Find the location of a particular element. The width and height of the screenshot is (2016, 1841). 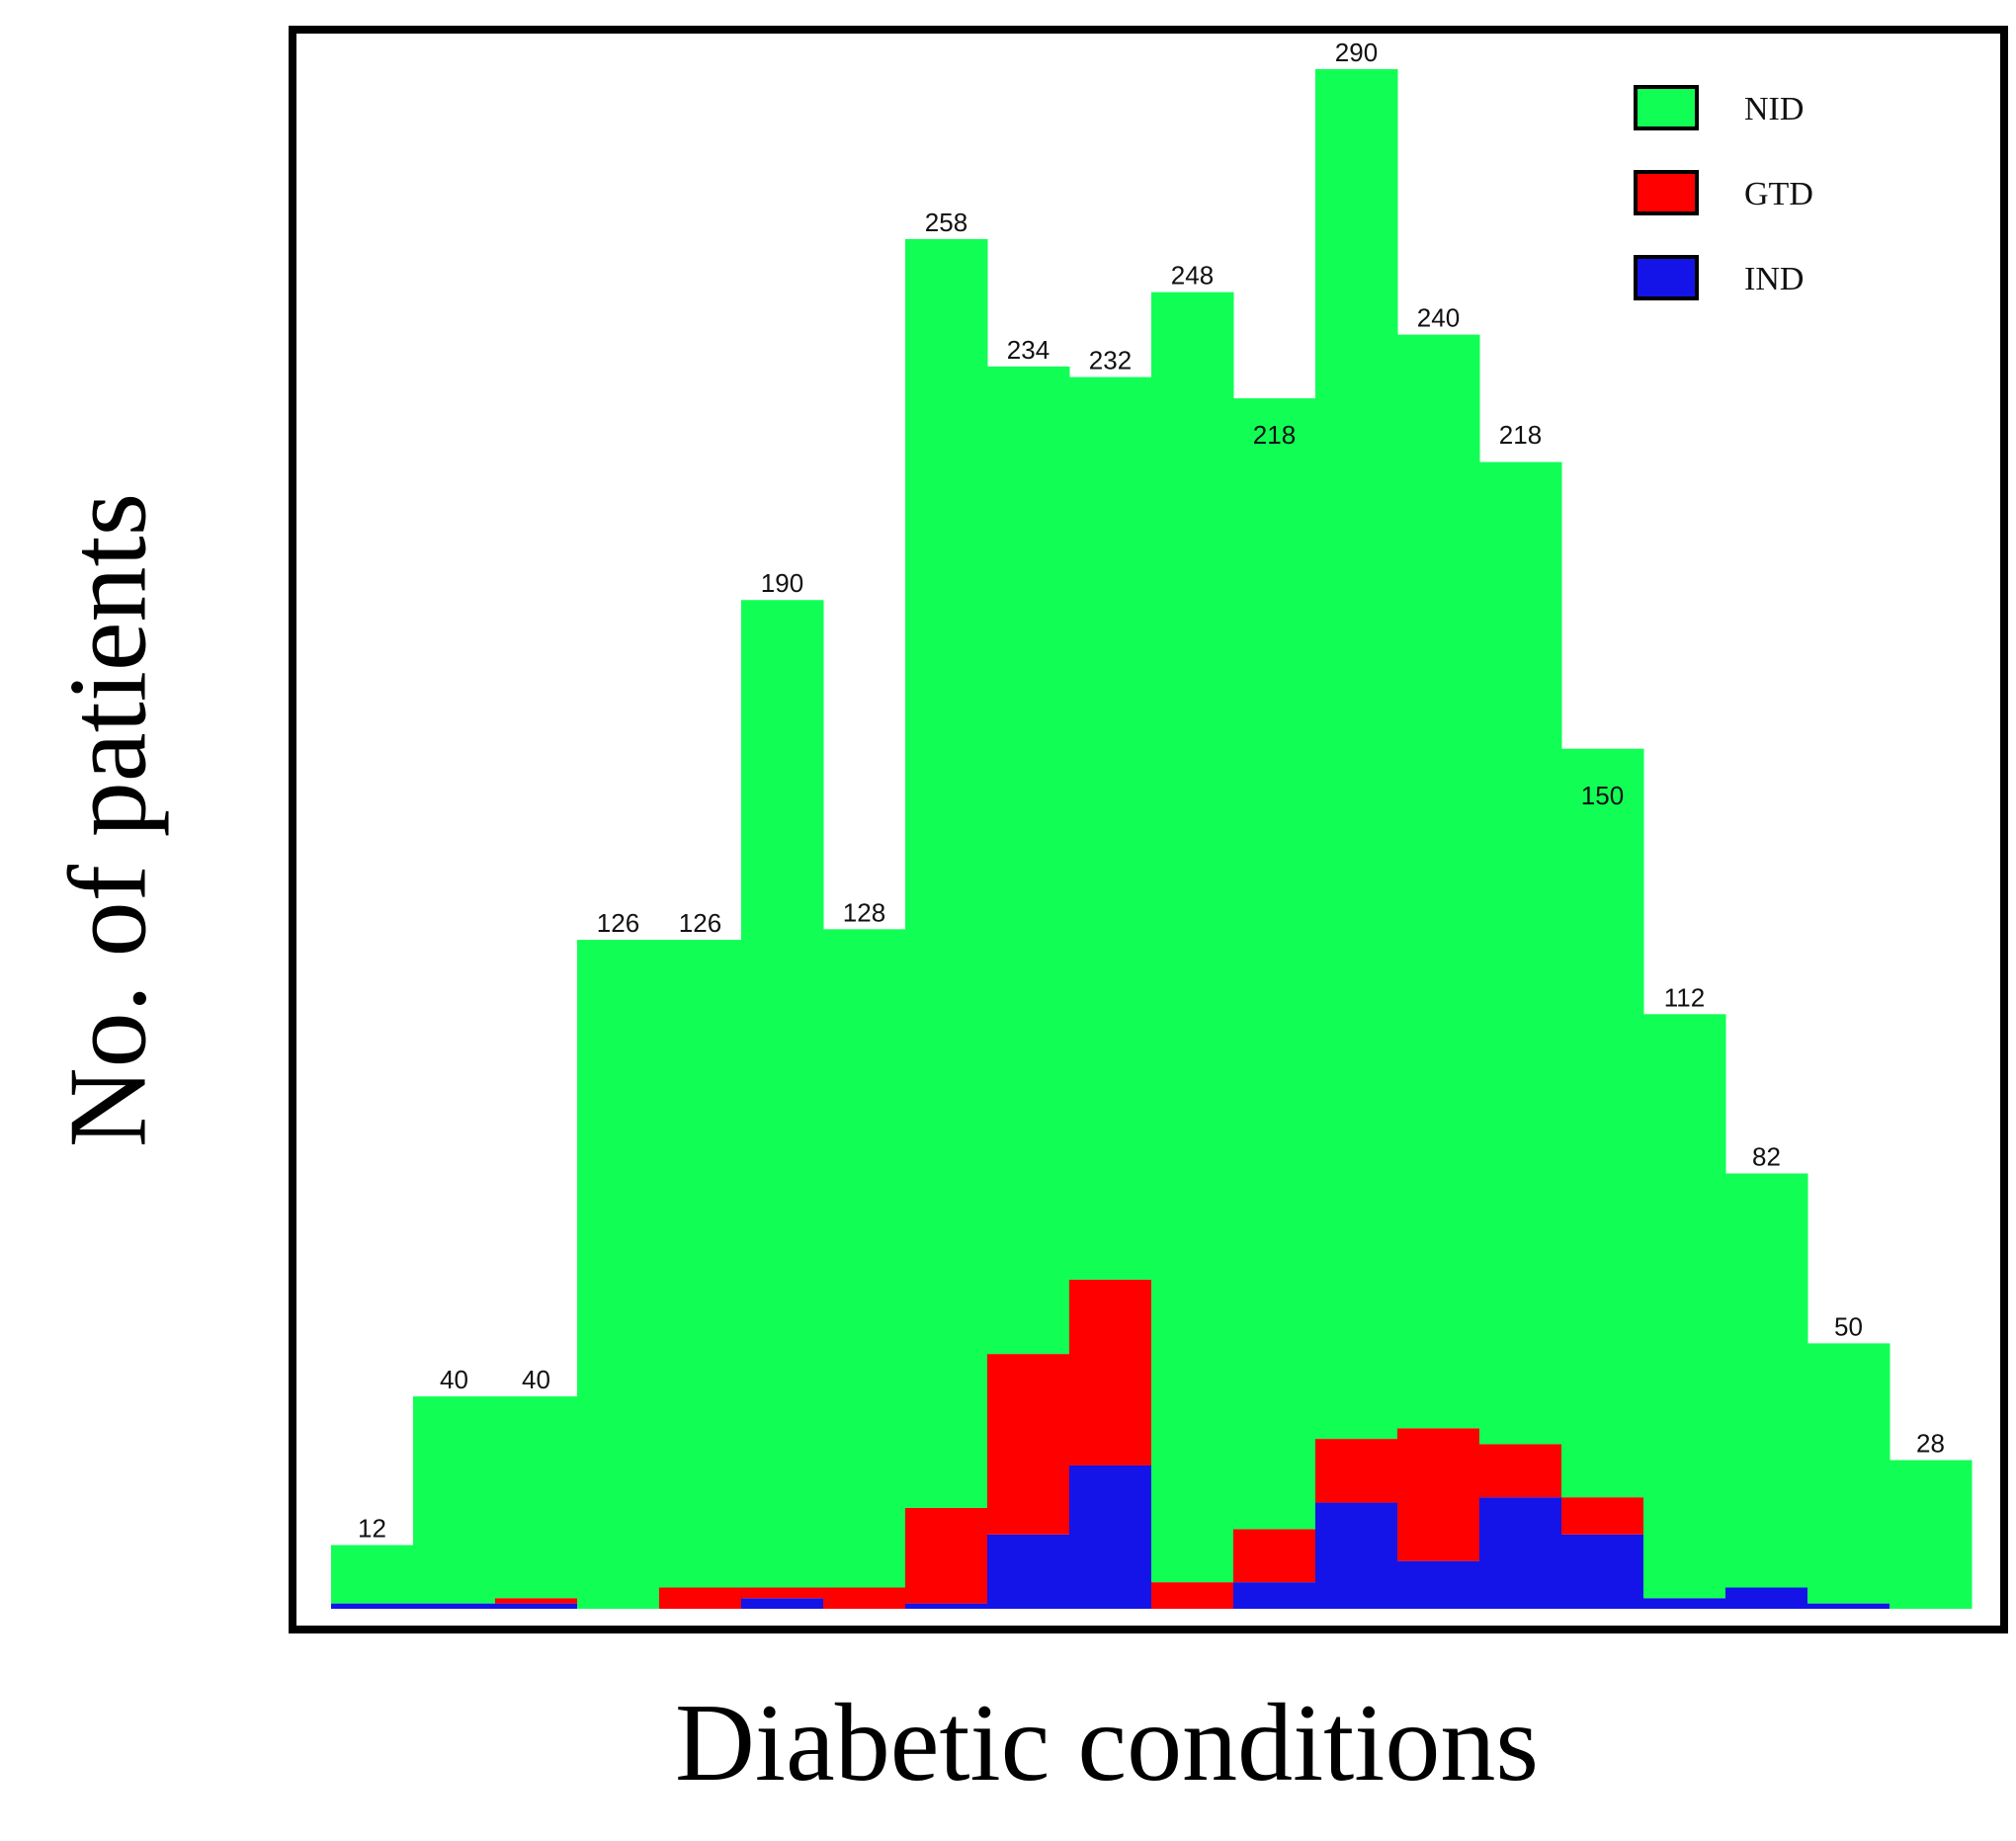

bar-total-label-7: 128 is located at coordinates (864, 912).